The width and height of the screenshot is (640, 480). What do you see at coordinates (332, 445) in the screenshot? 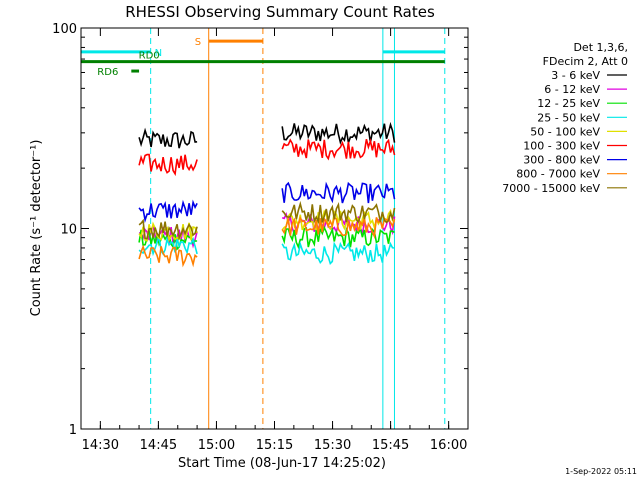
I see `x-tick-label-4: 15:30` at bounding box center [332, 445].